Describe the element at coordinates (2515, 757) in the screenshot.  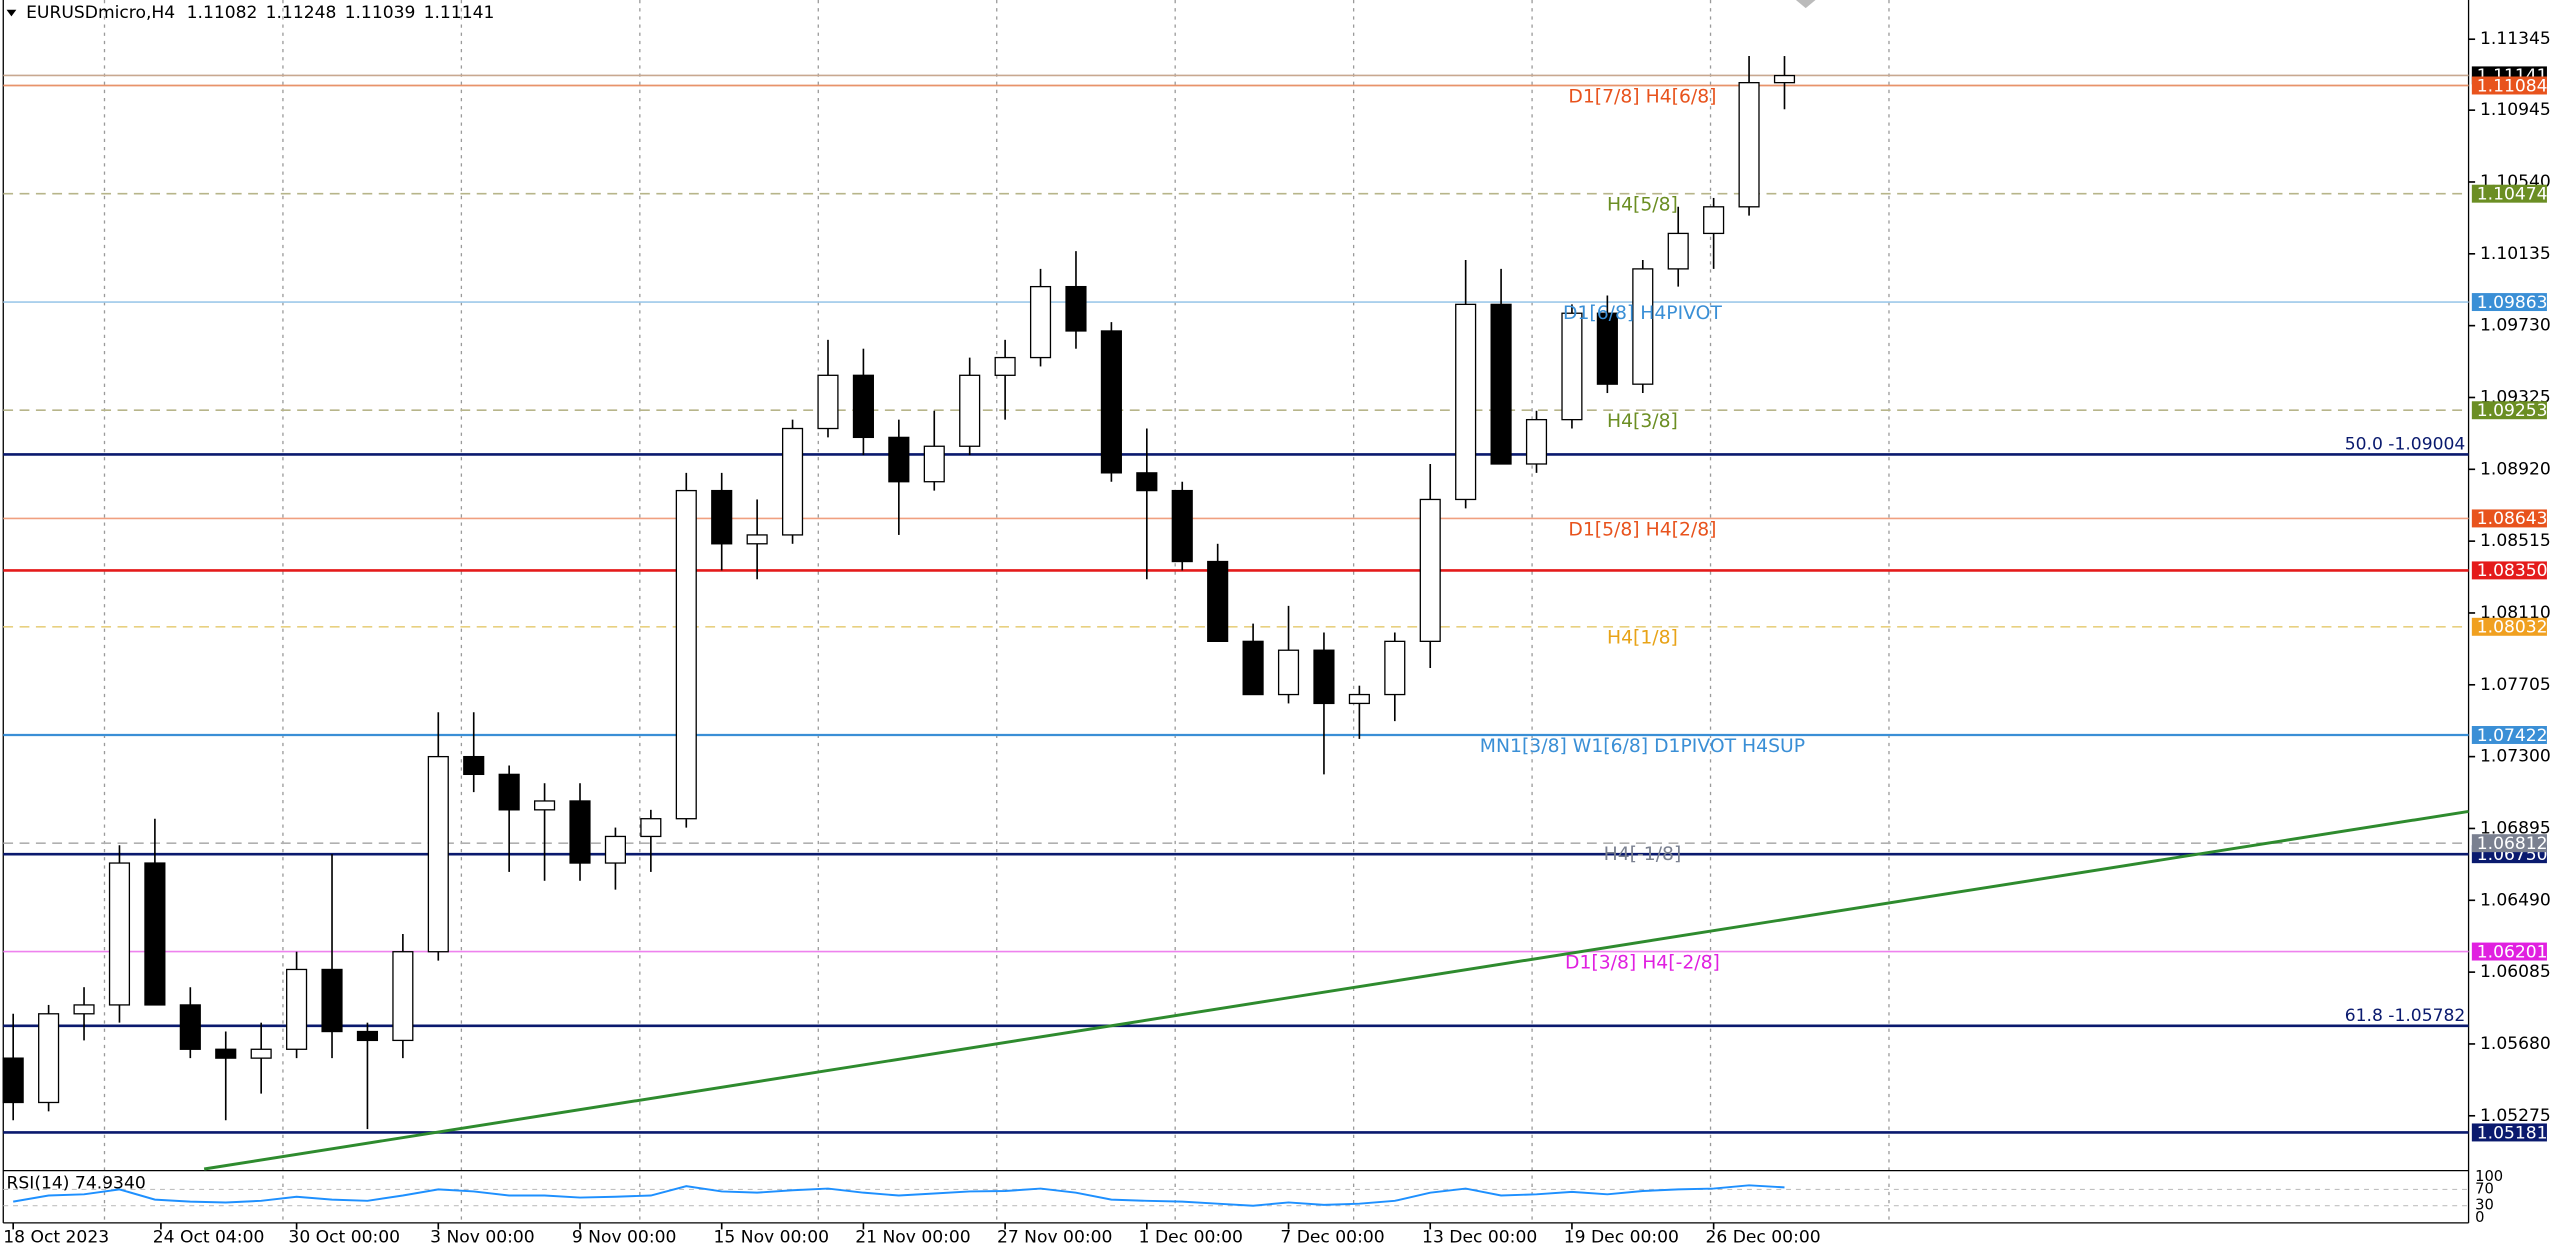
I see `y-tick-label: 1.07300` at that location.